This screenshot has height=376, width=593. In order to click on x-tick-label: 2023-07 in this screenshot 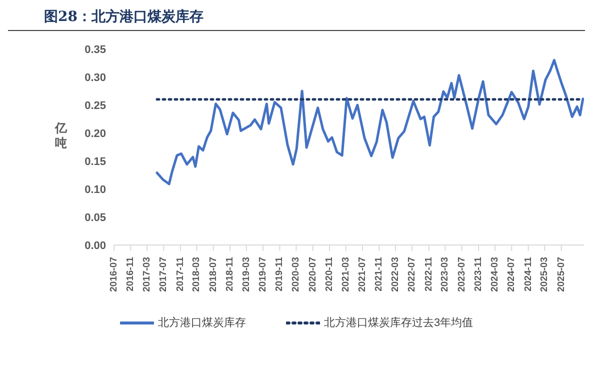, I will do `click(462, 274)`.